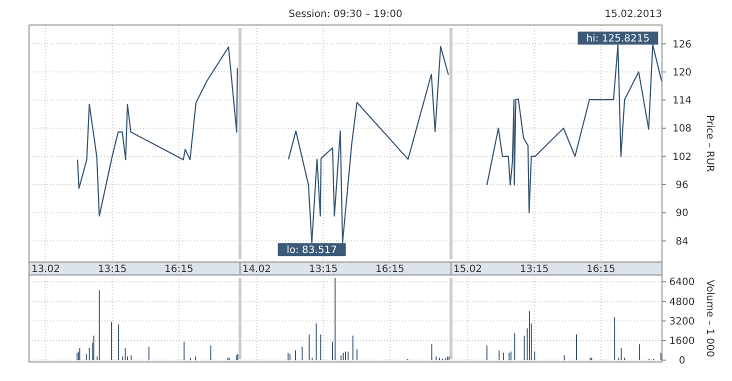 This screenshot has width=732, height=381. What do you see at coordinates (467, 269) in the screenshot?
I see `x-tick-label: 15.02` at bounding box center [467, 269].